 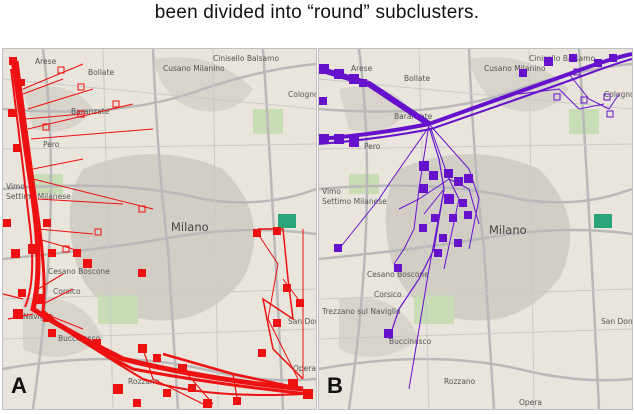 I want to click on panel-label-b: B, so click(x=335, y=385).